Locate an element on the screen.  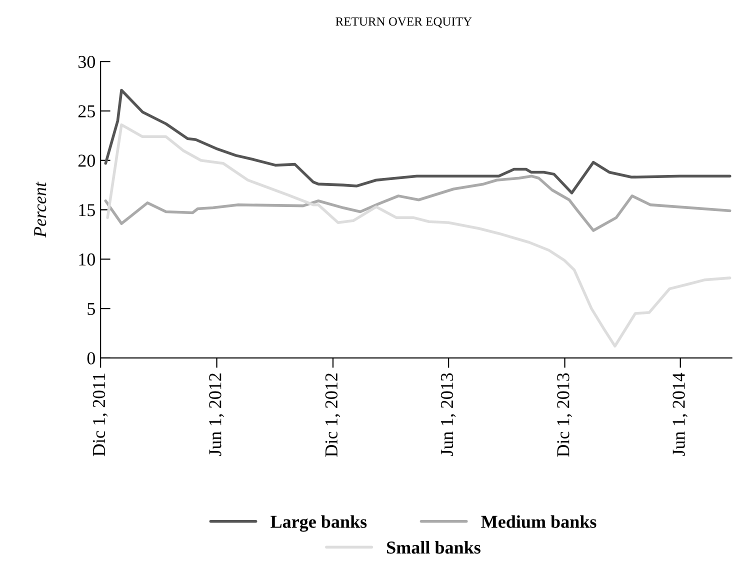
legend-label: Small banks is located at coordinates (433, 547).